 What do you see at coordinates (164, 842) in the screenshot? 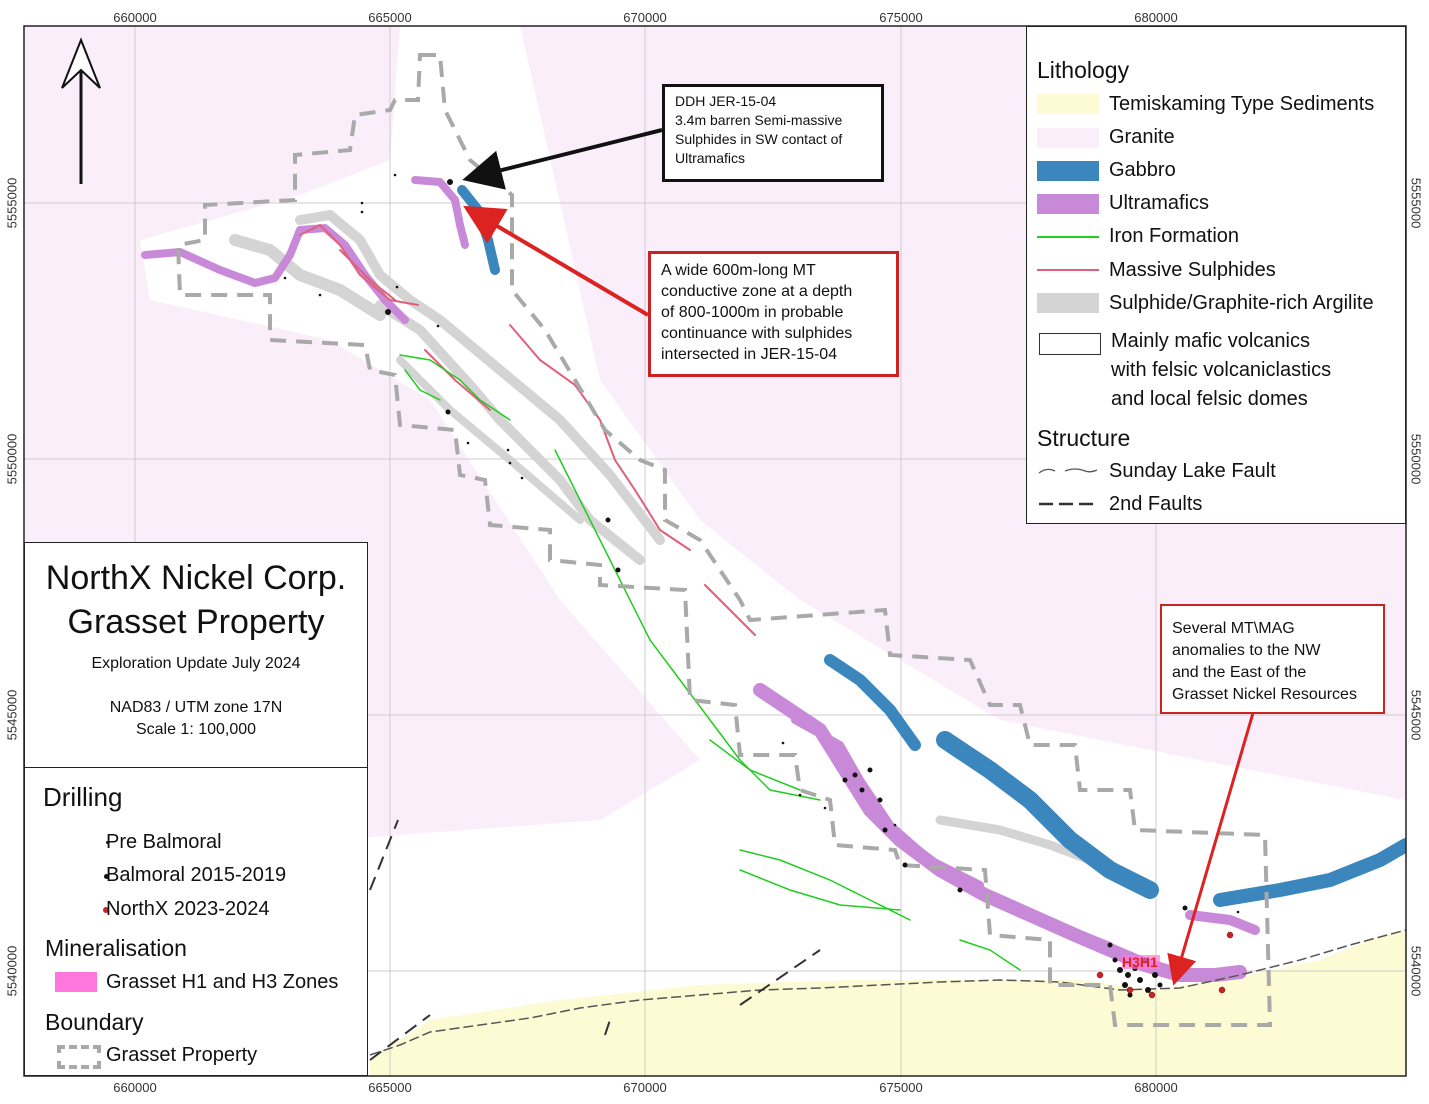
I see `legend-pre-balmoral: Pre Balmoral` at bounding box center [164, 842].